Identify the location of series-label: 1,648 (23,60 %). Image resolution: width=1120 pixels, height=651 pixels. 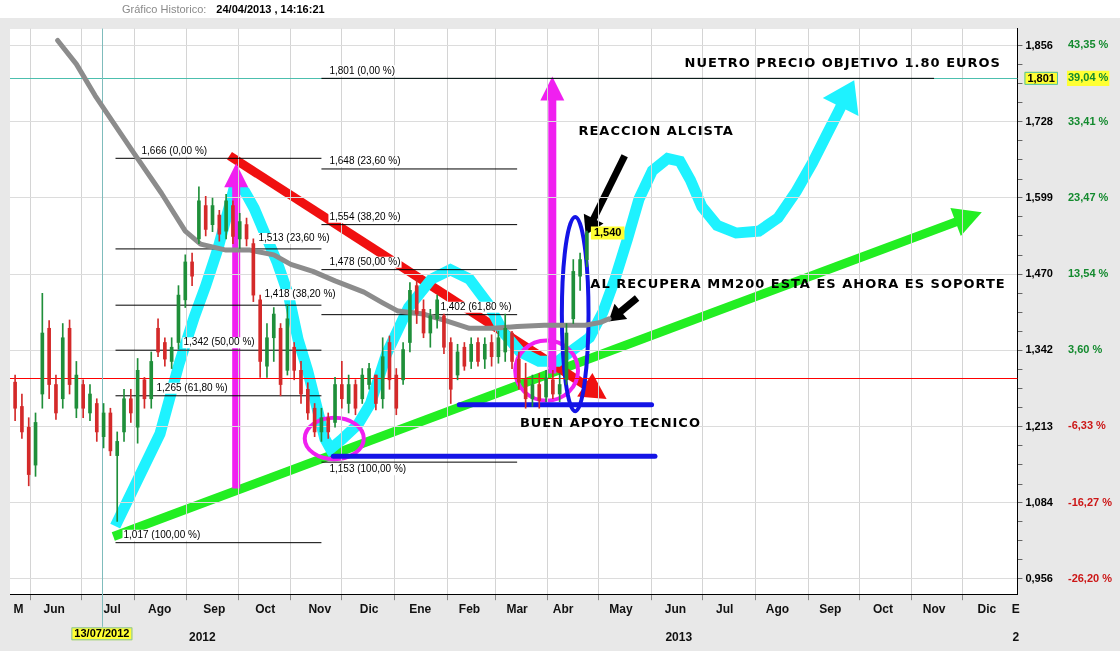
(365, 161).